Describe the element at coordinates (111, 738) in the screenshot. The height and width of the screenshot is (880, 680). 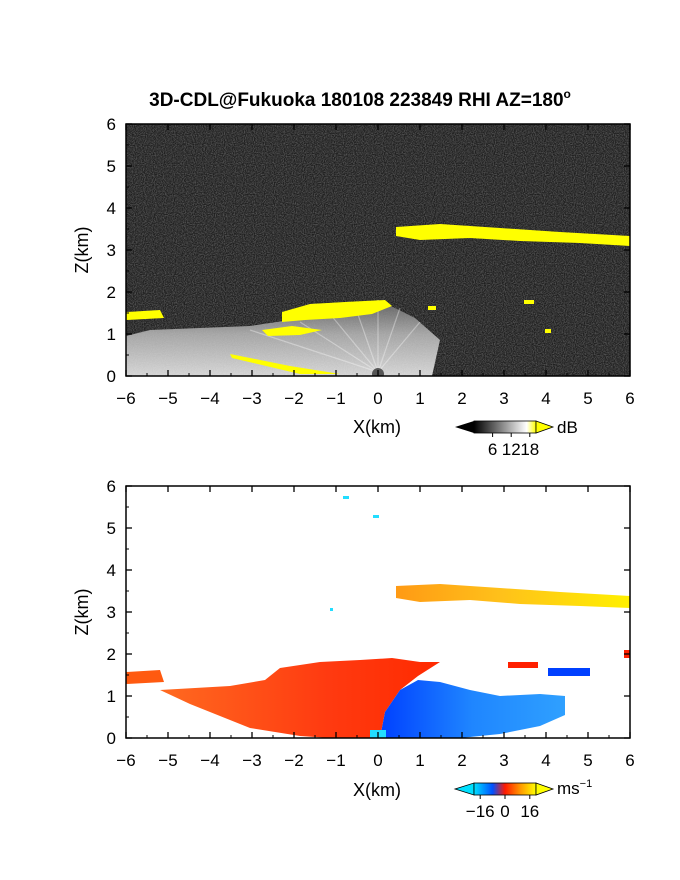
I see `velocity-y-tick-label: 0` at that location.